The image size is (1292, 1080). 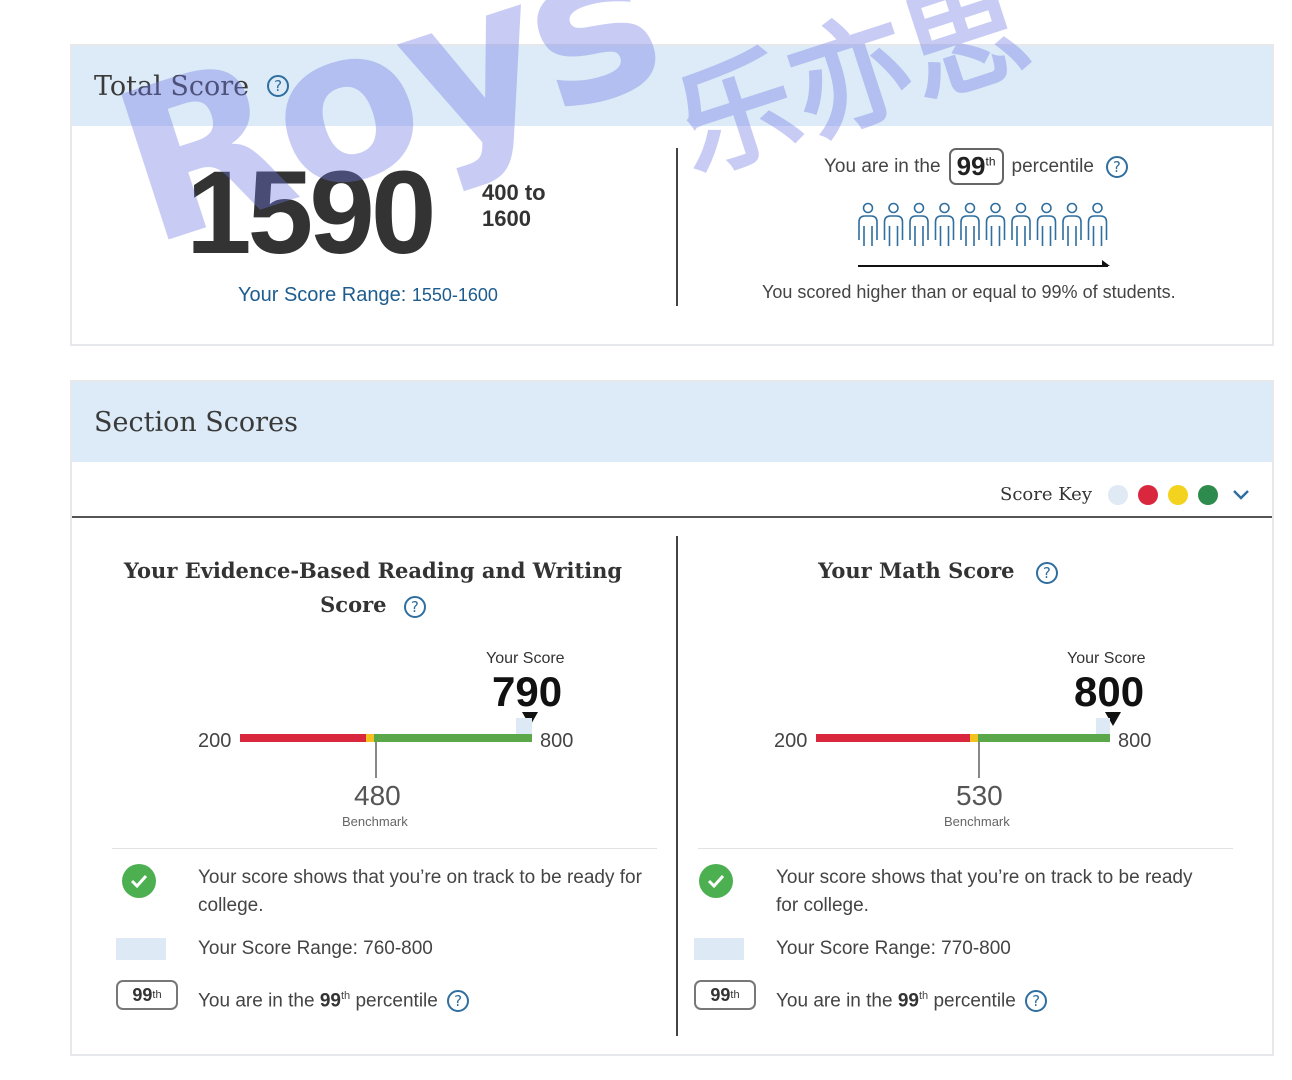 I want to click on total-scale-line1: 400 to, so click(x=514, y=192).